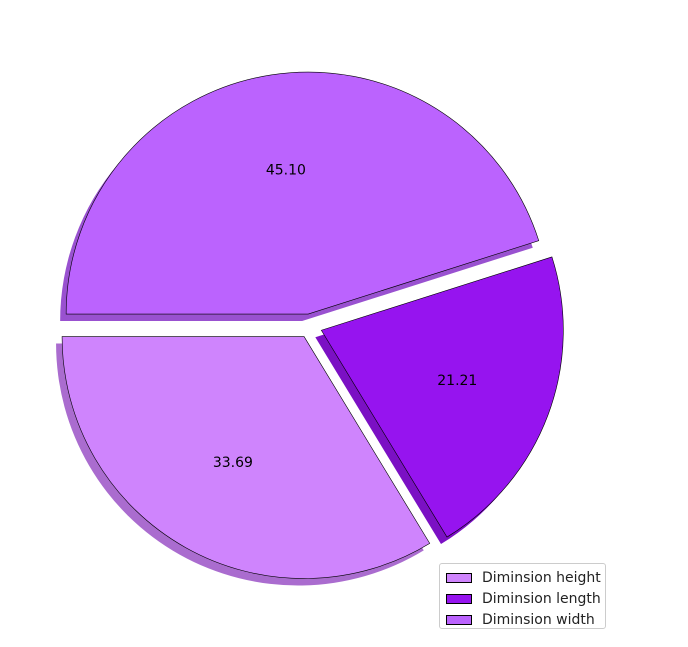 The width and height of the screenshot is (688, 647). What do you see at coordinates (538, 619) in the screenshot?
I see `legend-label-width: Diminsion width` at bounding box center [538, 619].